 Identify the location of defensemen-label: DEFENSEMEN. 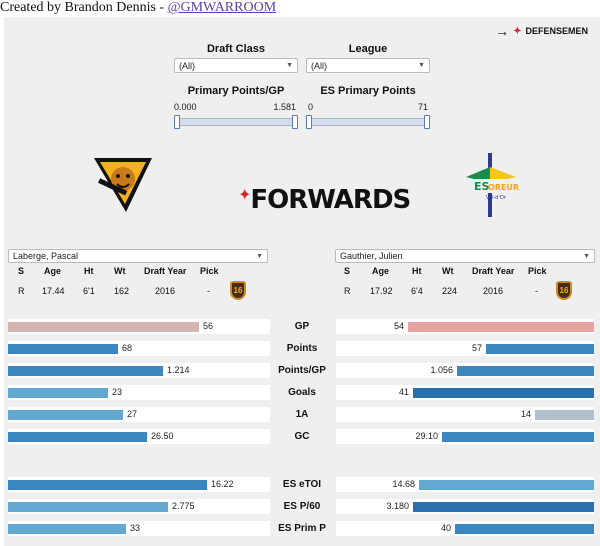
(556, 31).